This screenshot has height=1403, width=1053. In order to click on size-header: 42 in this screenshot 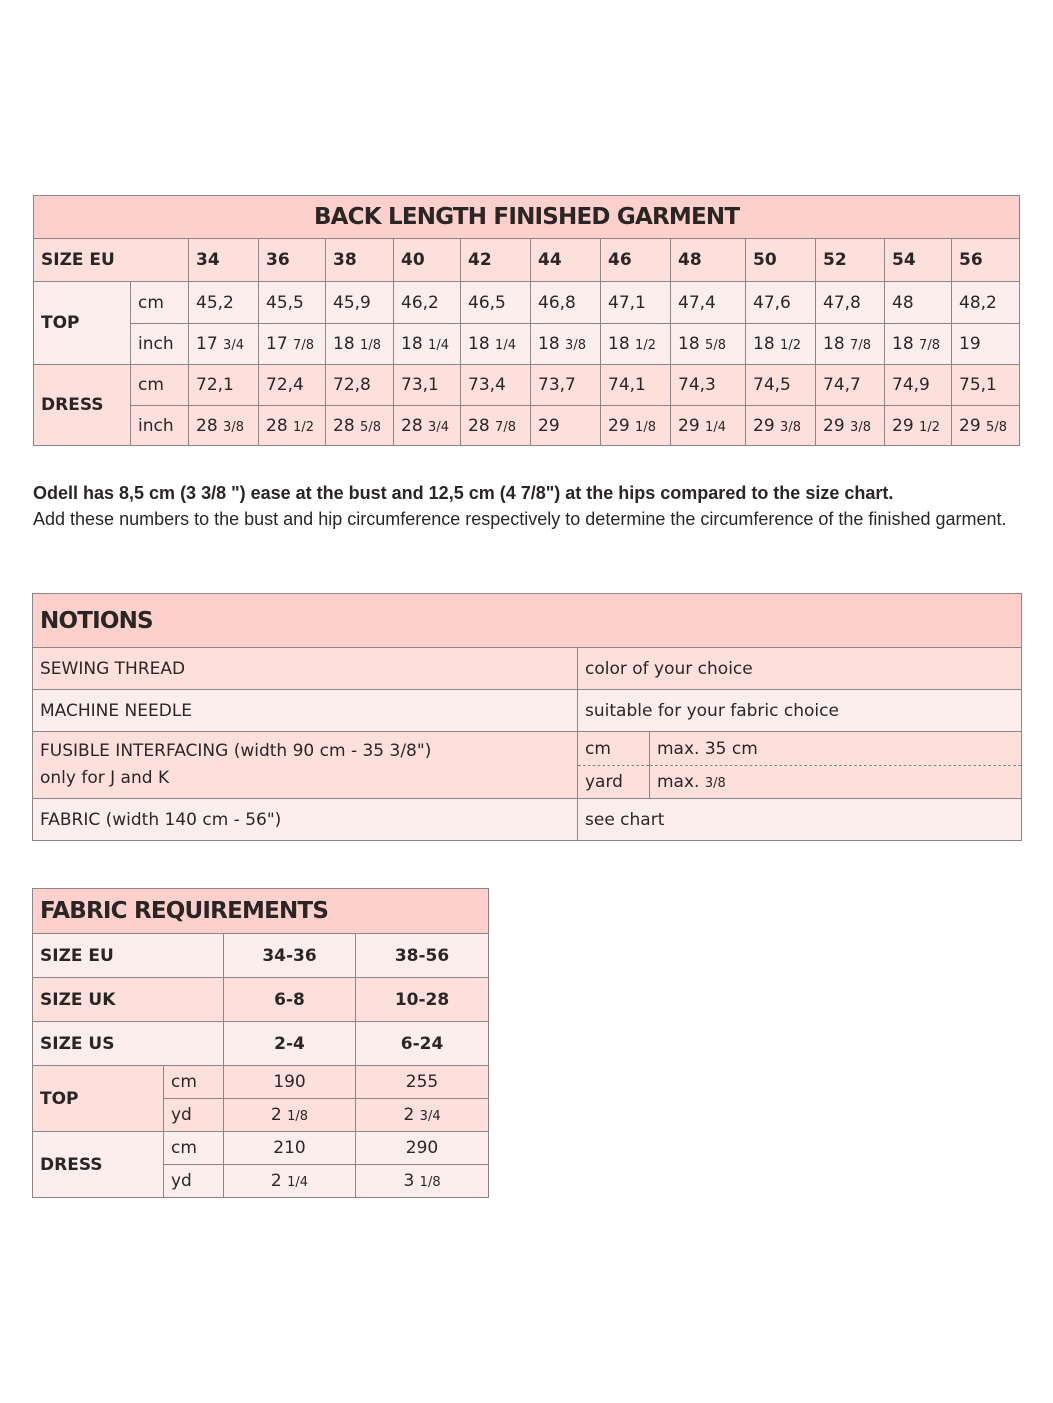, I will do `click(495, 260)`.